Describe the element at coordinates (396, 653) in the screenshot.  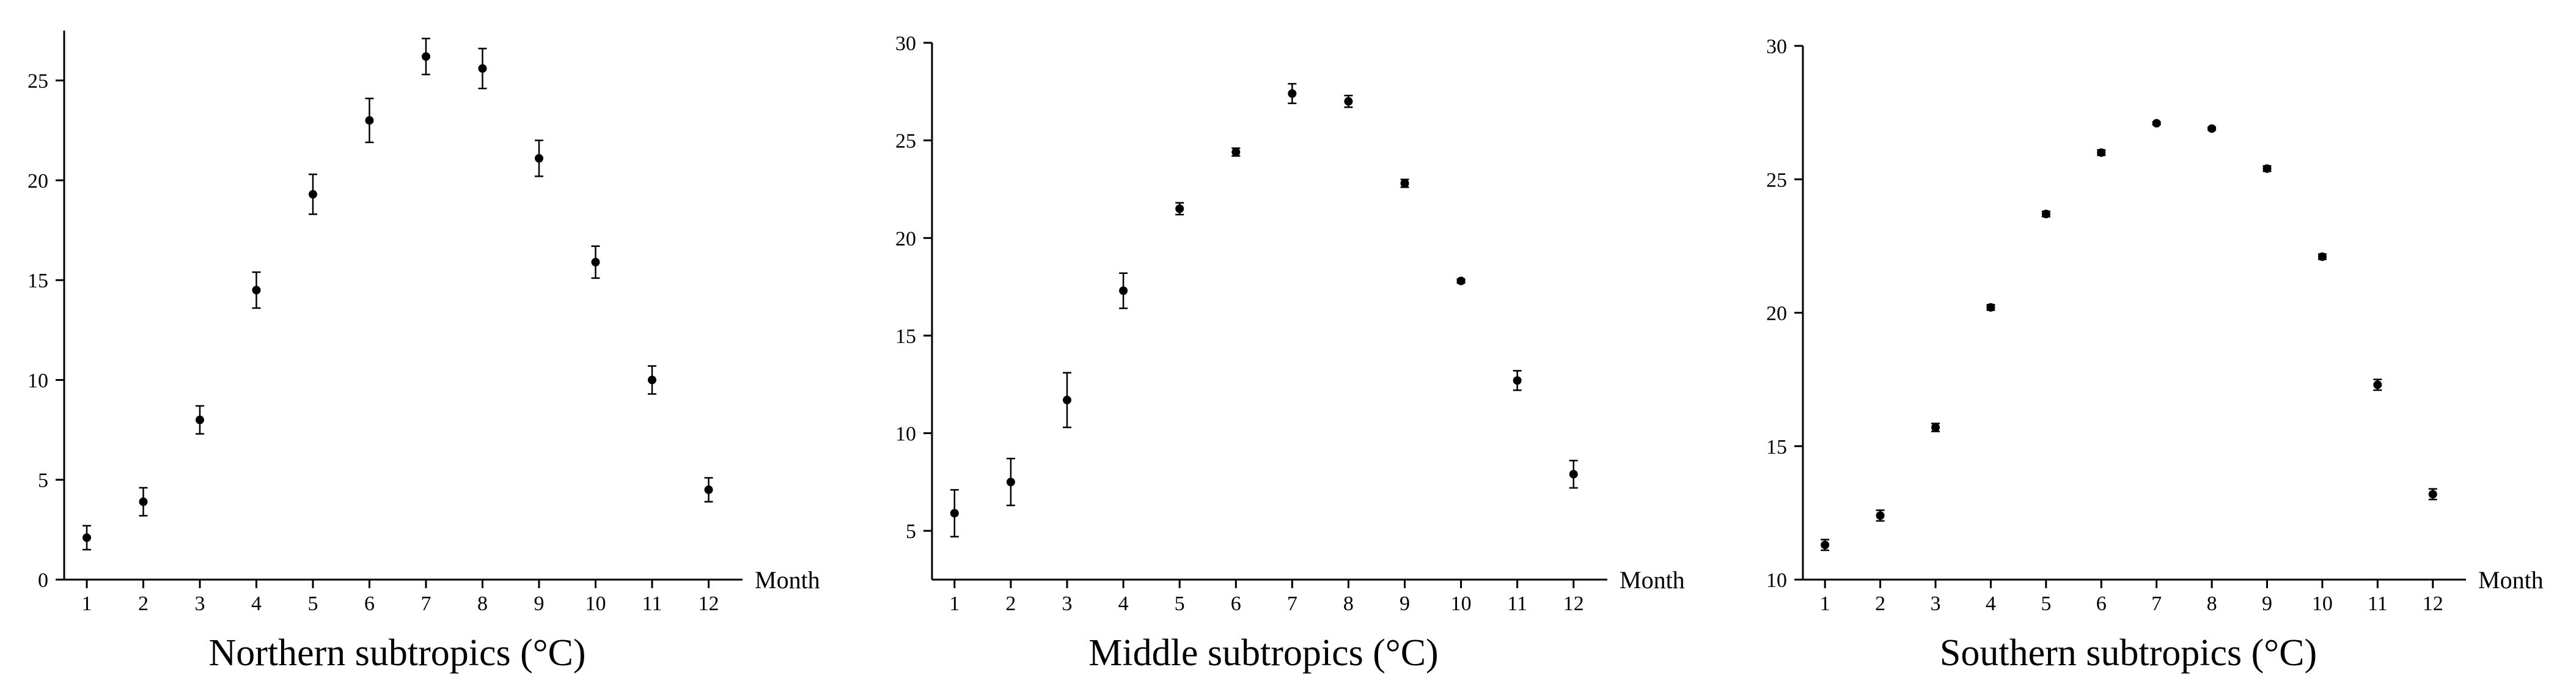
I see `chart-title: Northern subtropics (°C)` at that location.